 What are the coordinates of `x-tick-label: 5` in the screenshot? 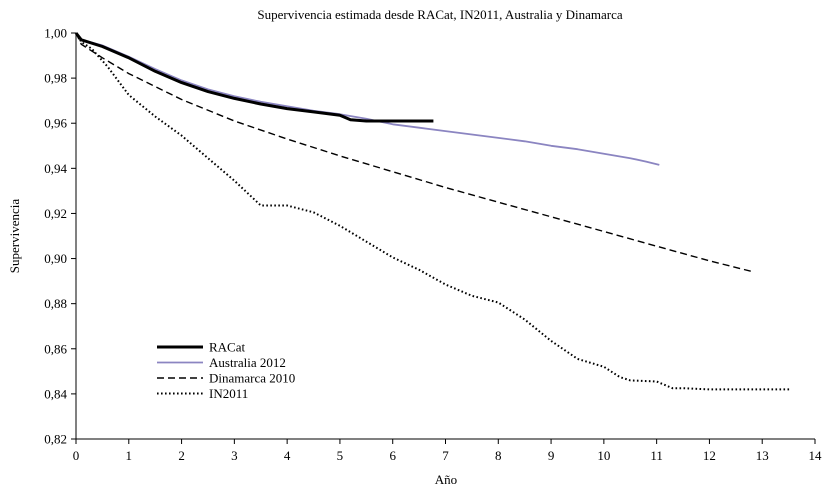 It's located at (340, 455).